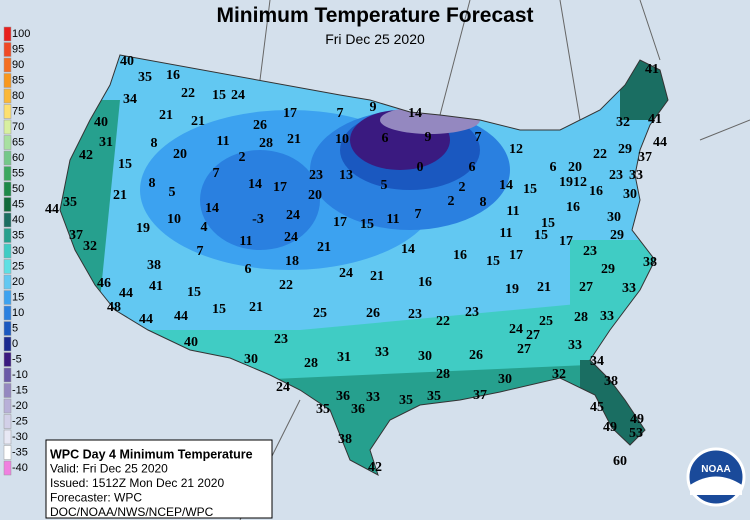  I want to click on legend-label: -35, so click(20, 452).